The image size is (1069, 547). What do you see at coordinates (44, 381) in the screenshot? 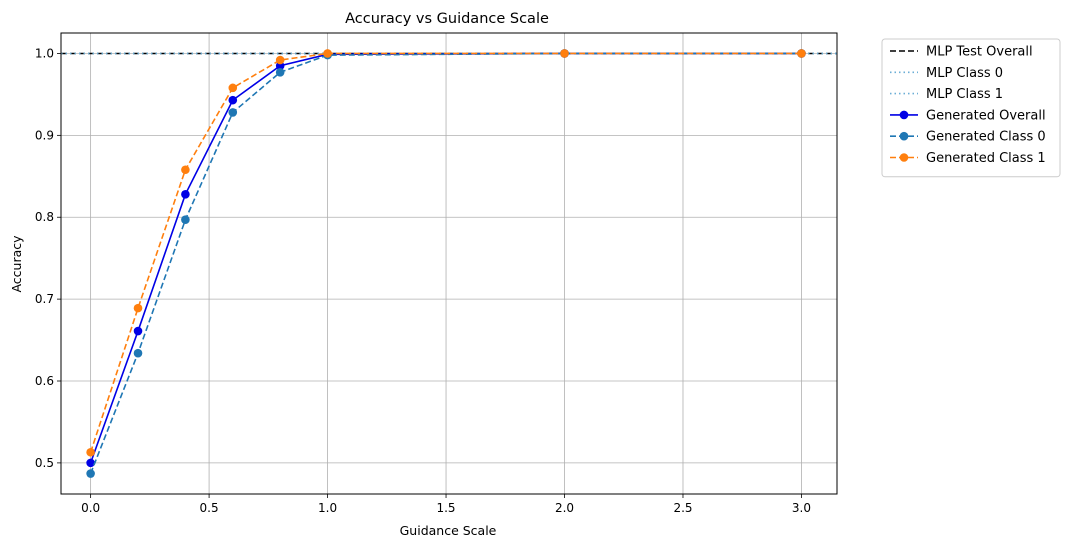
I see `y-tick-label: 0.6` at bounding box center [44, 381].